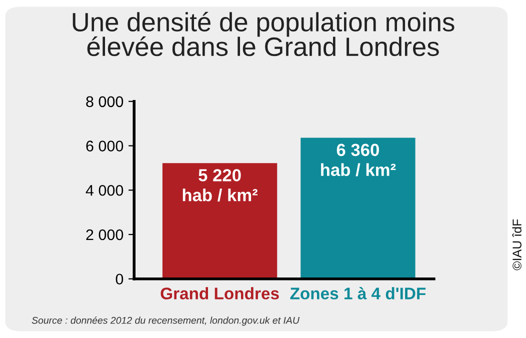  What do you see at coordinates (105, 102) in the screenshot?
I see `y-tick-label: 8 000` at bounding box center [105, 102].